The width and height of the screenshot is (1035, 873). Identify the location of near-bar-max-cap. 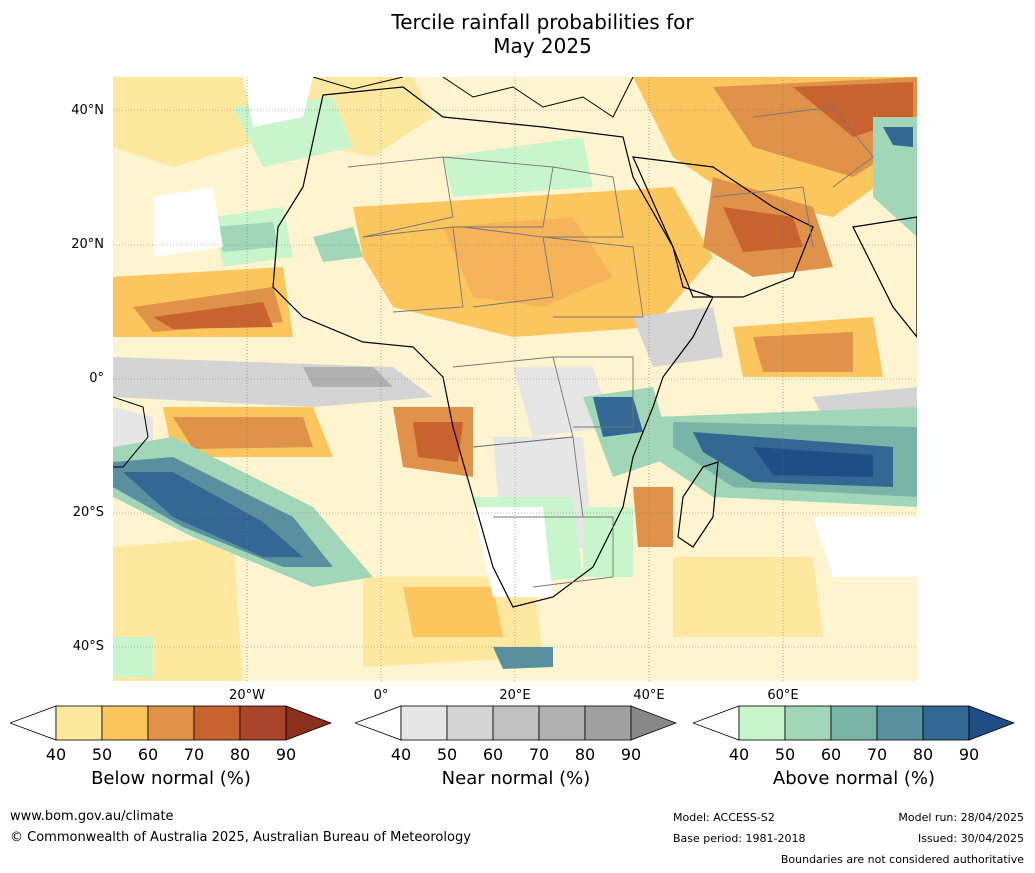
(653, 723).